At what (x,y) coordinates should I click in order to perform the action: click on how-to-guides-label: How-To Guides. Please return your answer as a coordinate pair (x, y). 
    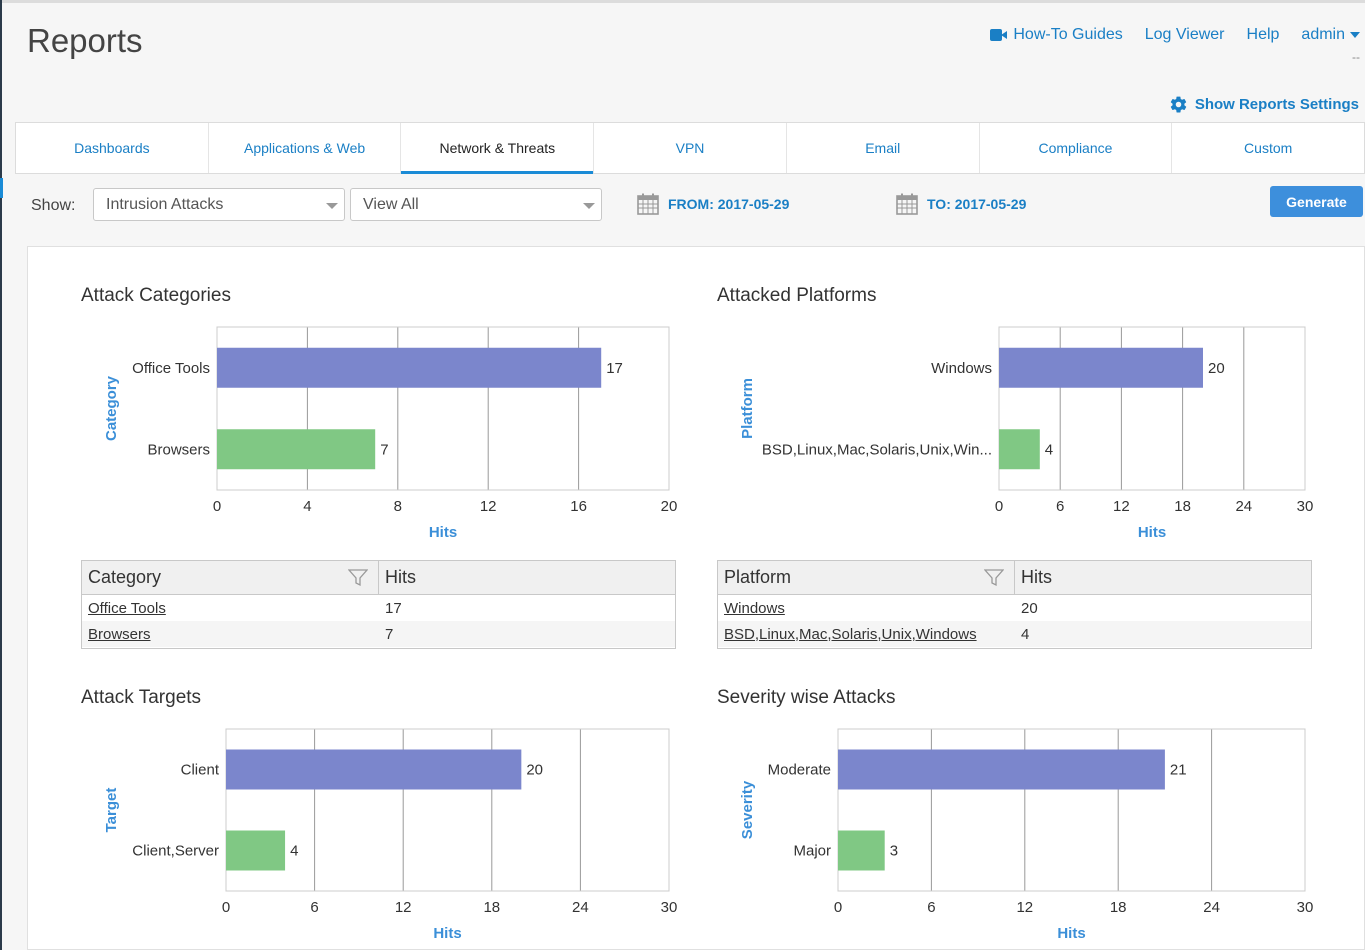
    Looking at the image, I should click on (1068, 34).